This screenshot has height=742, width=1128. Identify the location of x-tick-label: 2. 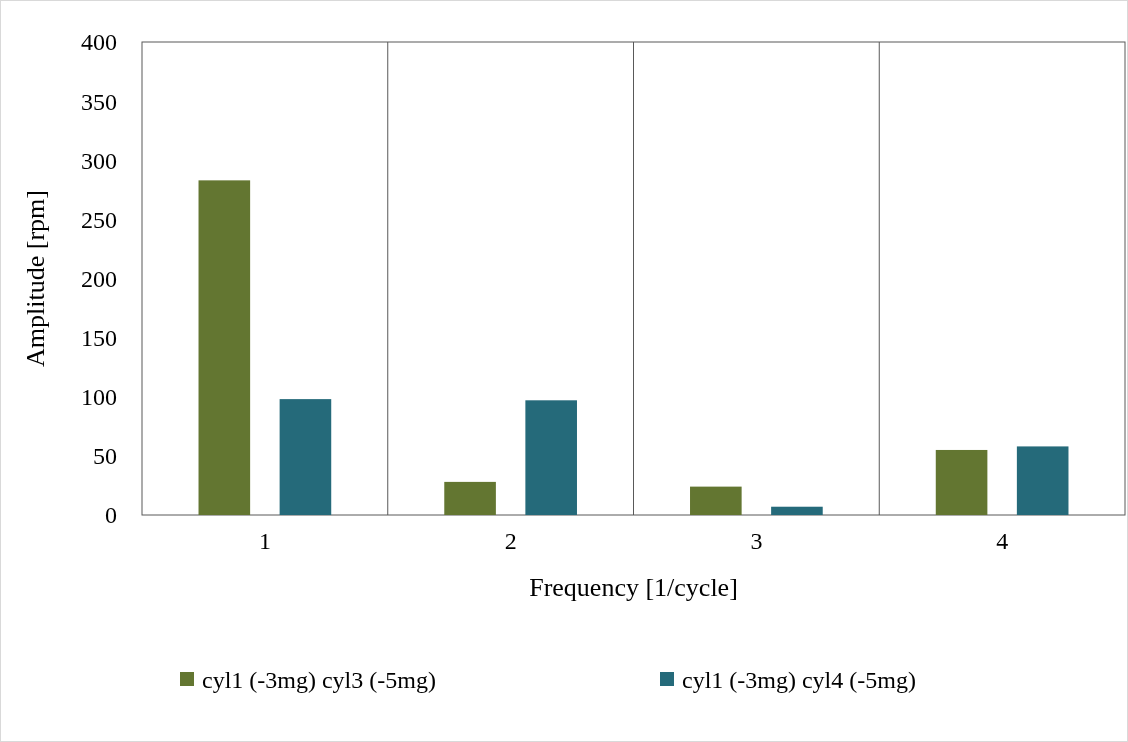
(510, 541).